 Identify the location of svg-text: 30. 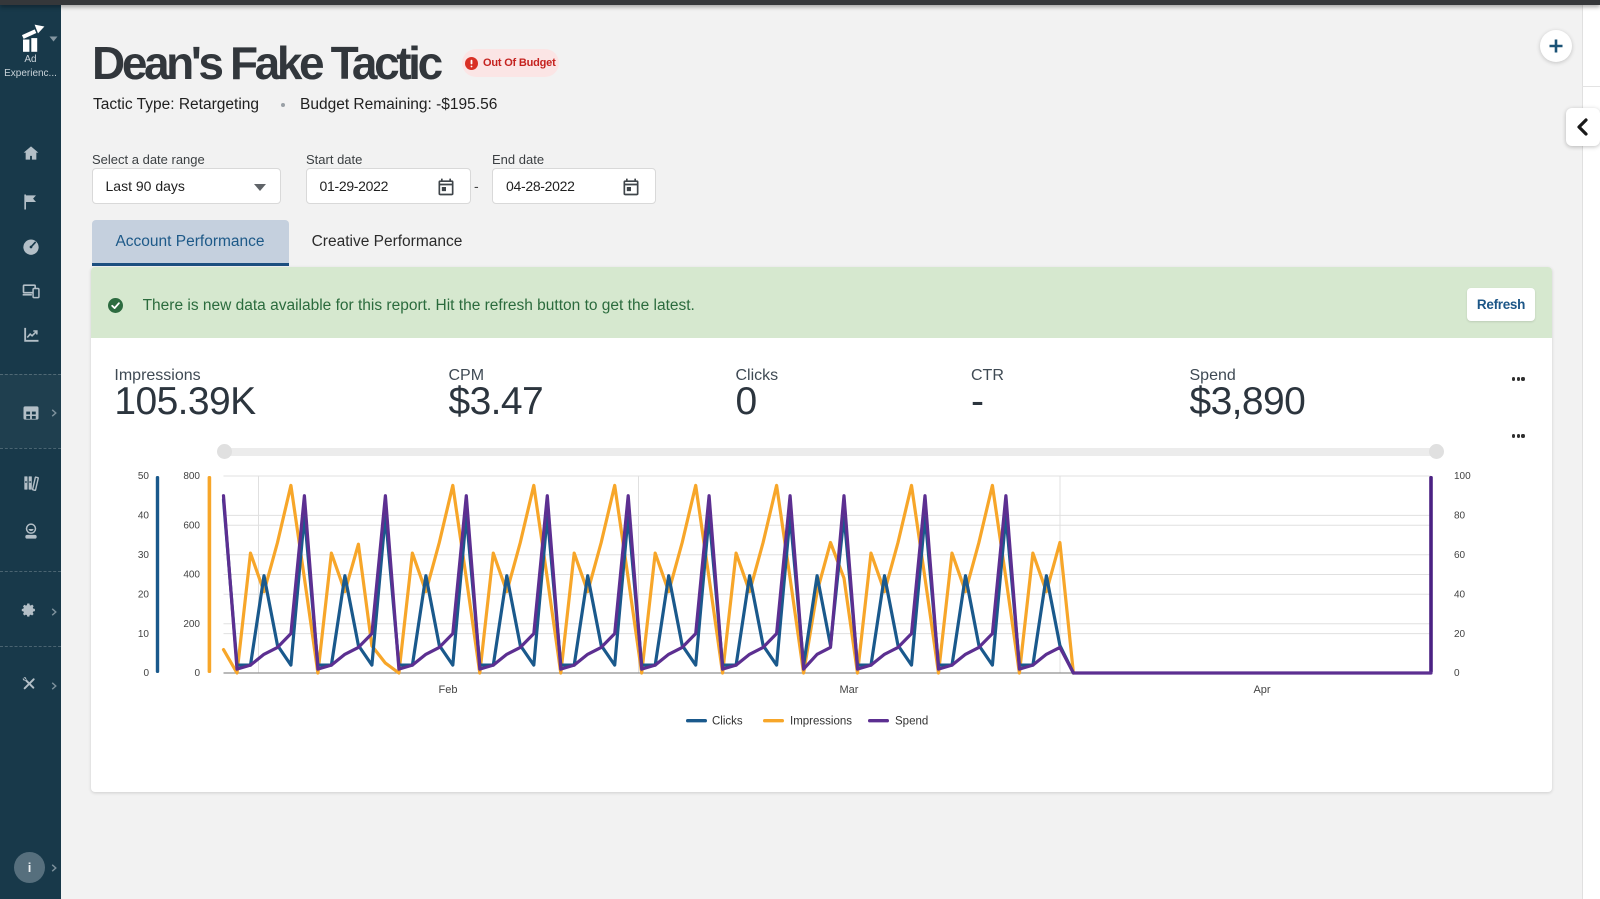
(144, 555).